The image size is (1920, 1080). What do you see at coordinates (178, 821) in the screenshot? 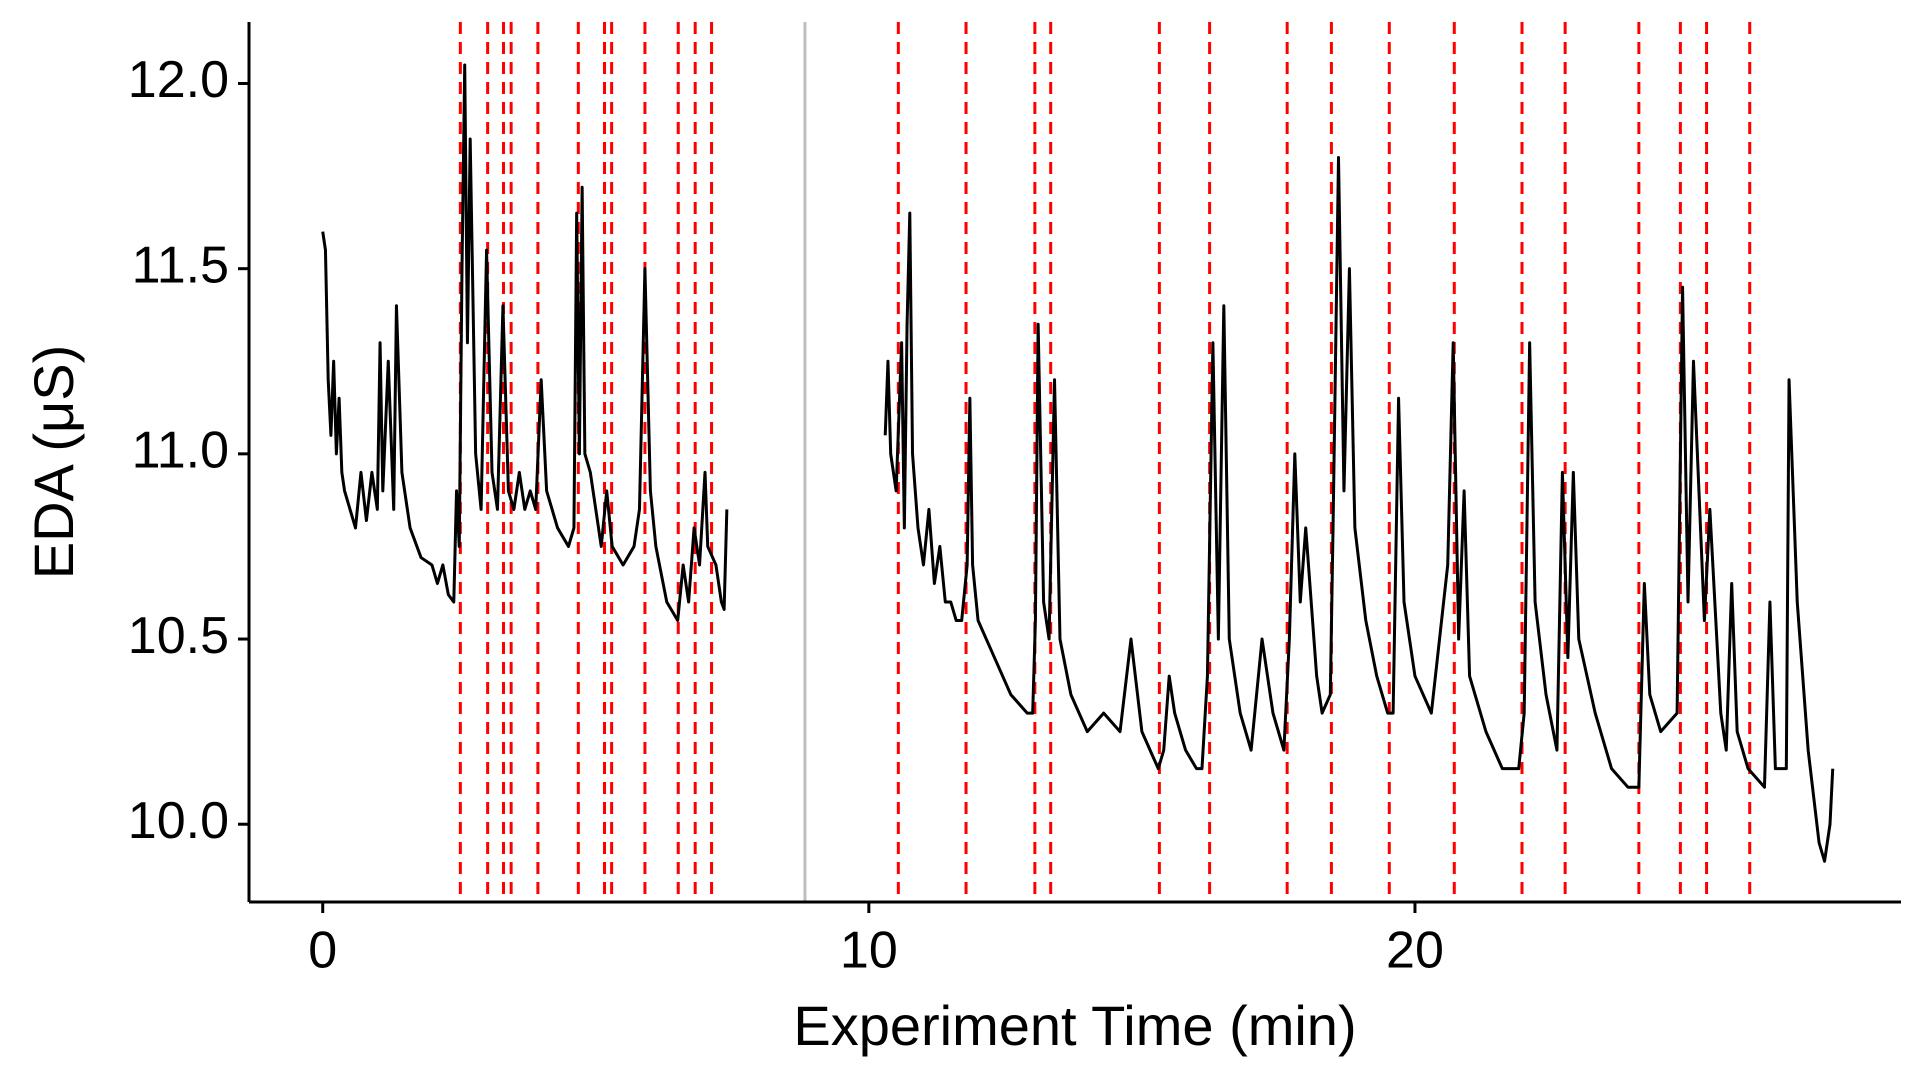
I see `y-tick-label: 10.0` at bounding box center [178, 821].